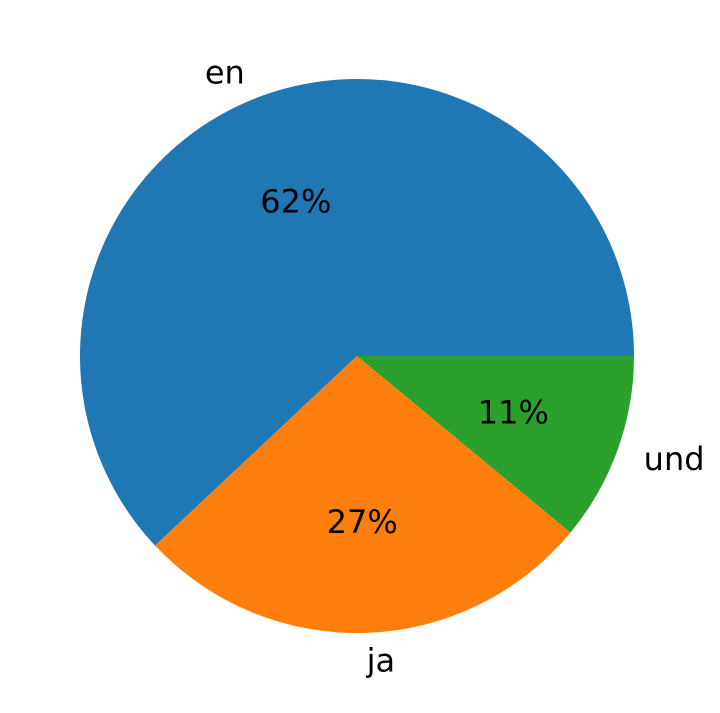 This screenshot has height=713, width=720. I want to click on pie-slice-und, so click(495, 444).